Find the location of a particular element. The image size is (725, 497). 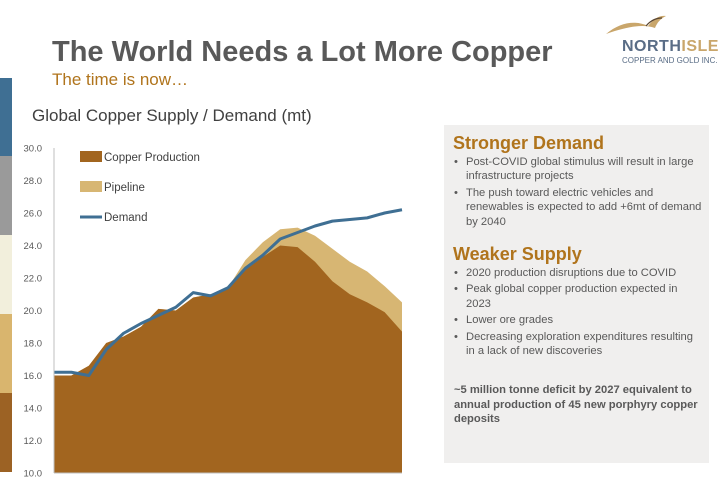

logo-bird-icon is located at coordinates (636, 24).